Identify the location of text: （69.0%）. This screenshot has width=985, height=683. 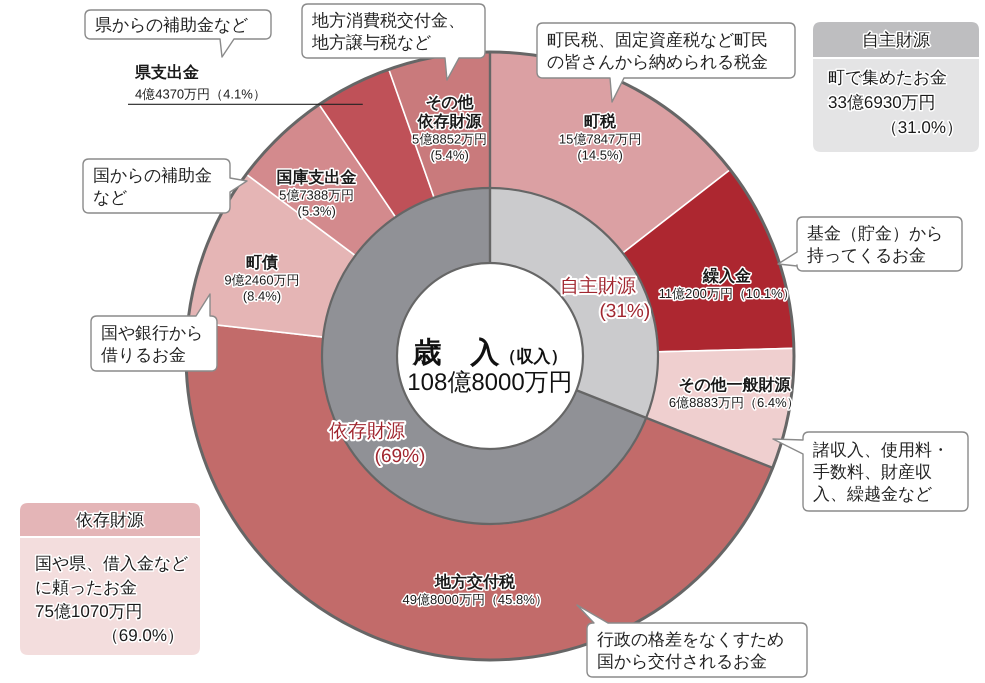
(143, 635).